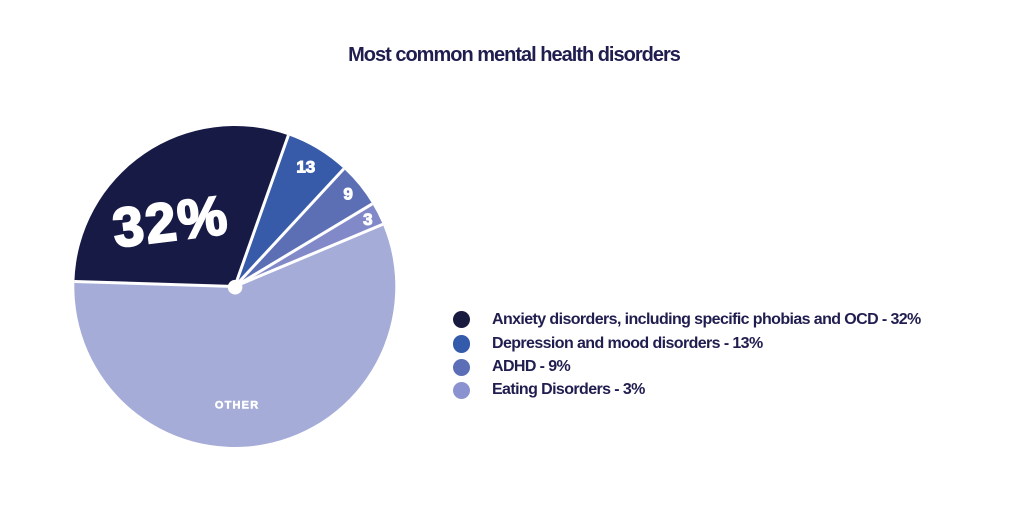 The width and height of the screenshot is (1024, 518). I want to click on svg-text: 3, so click(367, 219).